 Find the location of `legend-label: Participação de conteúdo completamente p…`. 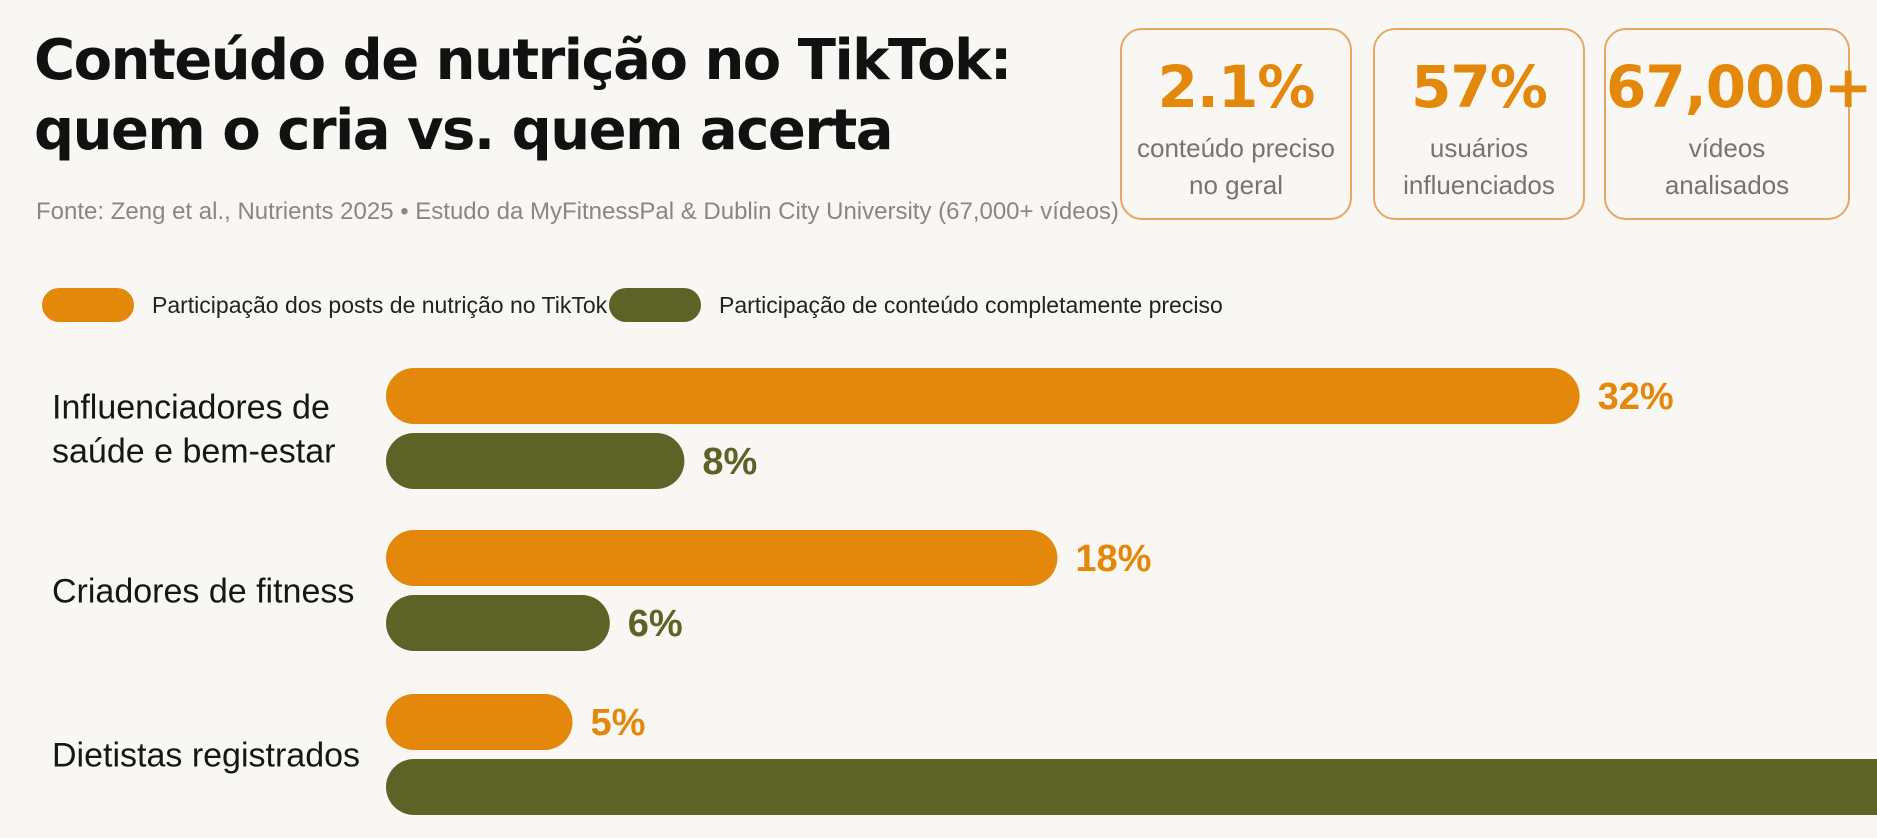

legend-label: Participação de conteúdo completamente p… is located at coordinates (971, 304).